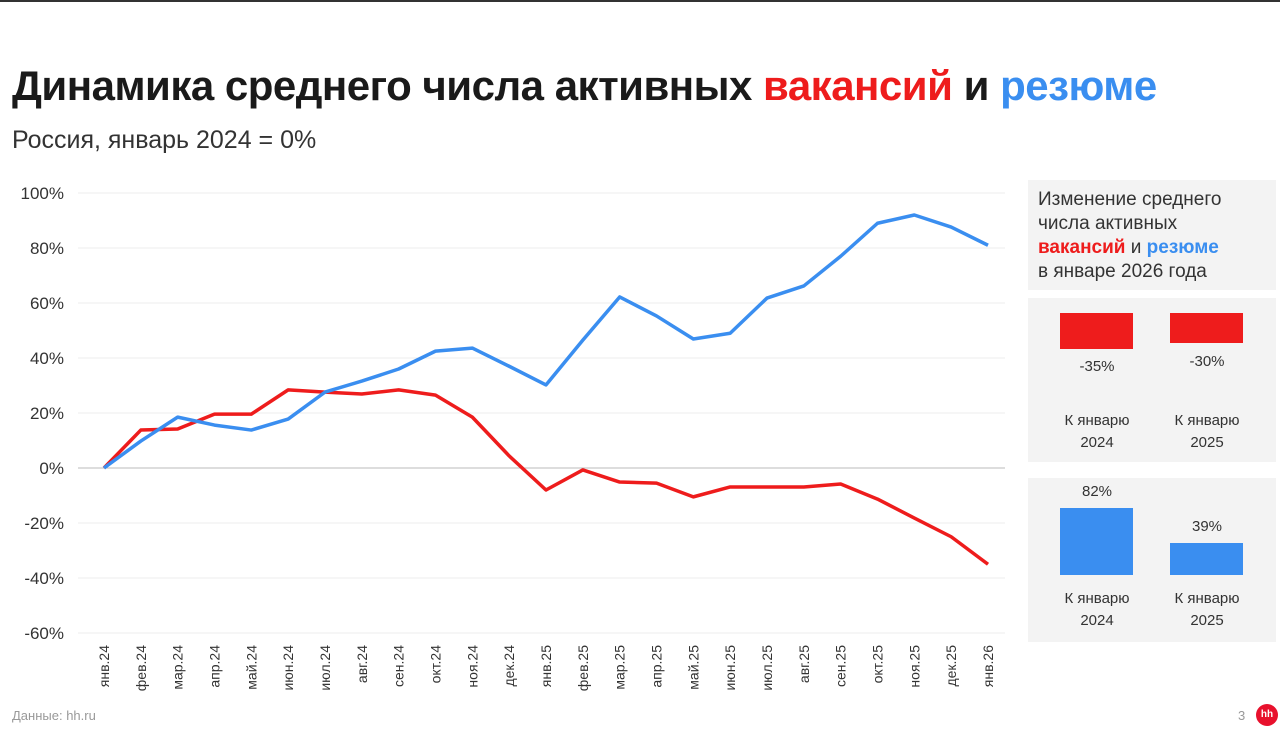 Image resolution: width=1280 pixels, height=750 pixels. Describe the element at coordinates (47, 358) in the screenshot. I see `y-tick-label: 40%` at that location.